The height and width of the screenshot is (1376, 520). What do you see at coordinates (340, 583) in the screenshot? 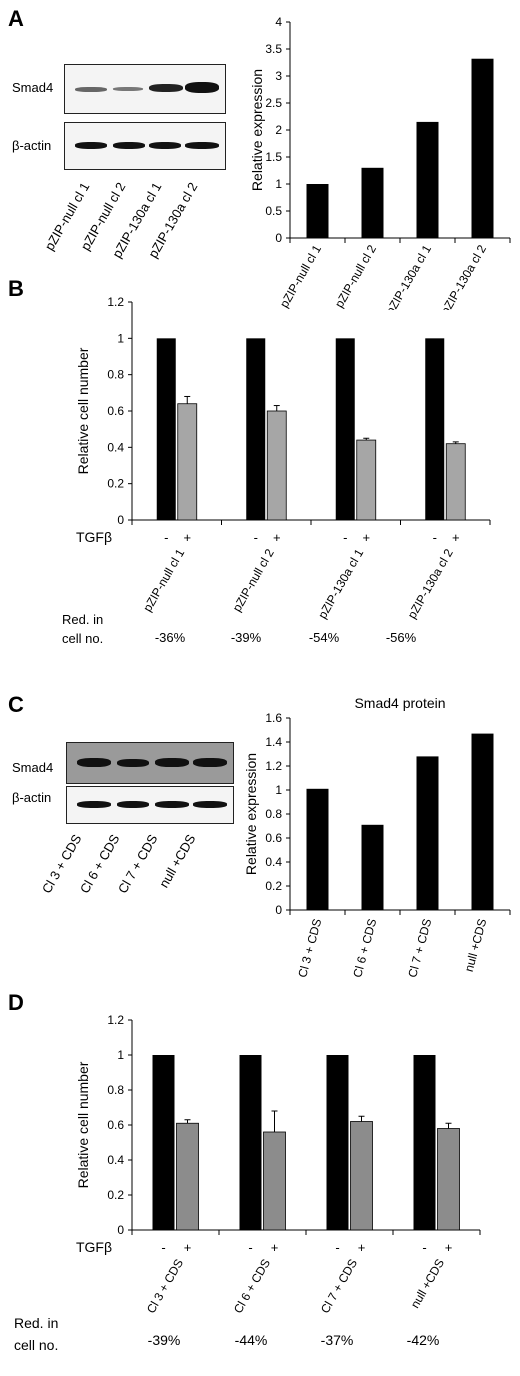
I see `x-category-label: pZIP-130a cl 1` at bounding box center [340, 583].